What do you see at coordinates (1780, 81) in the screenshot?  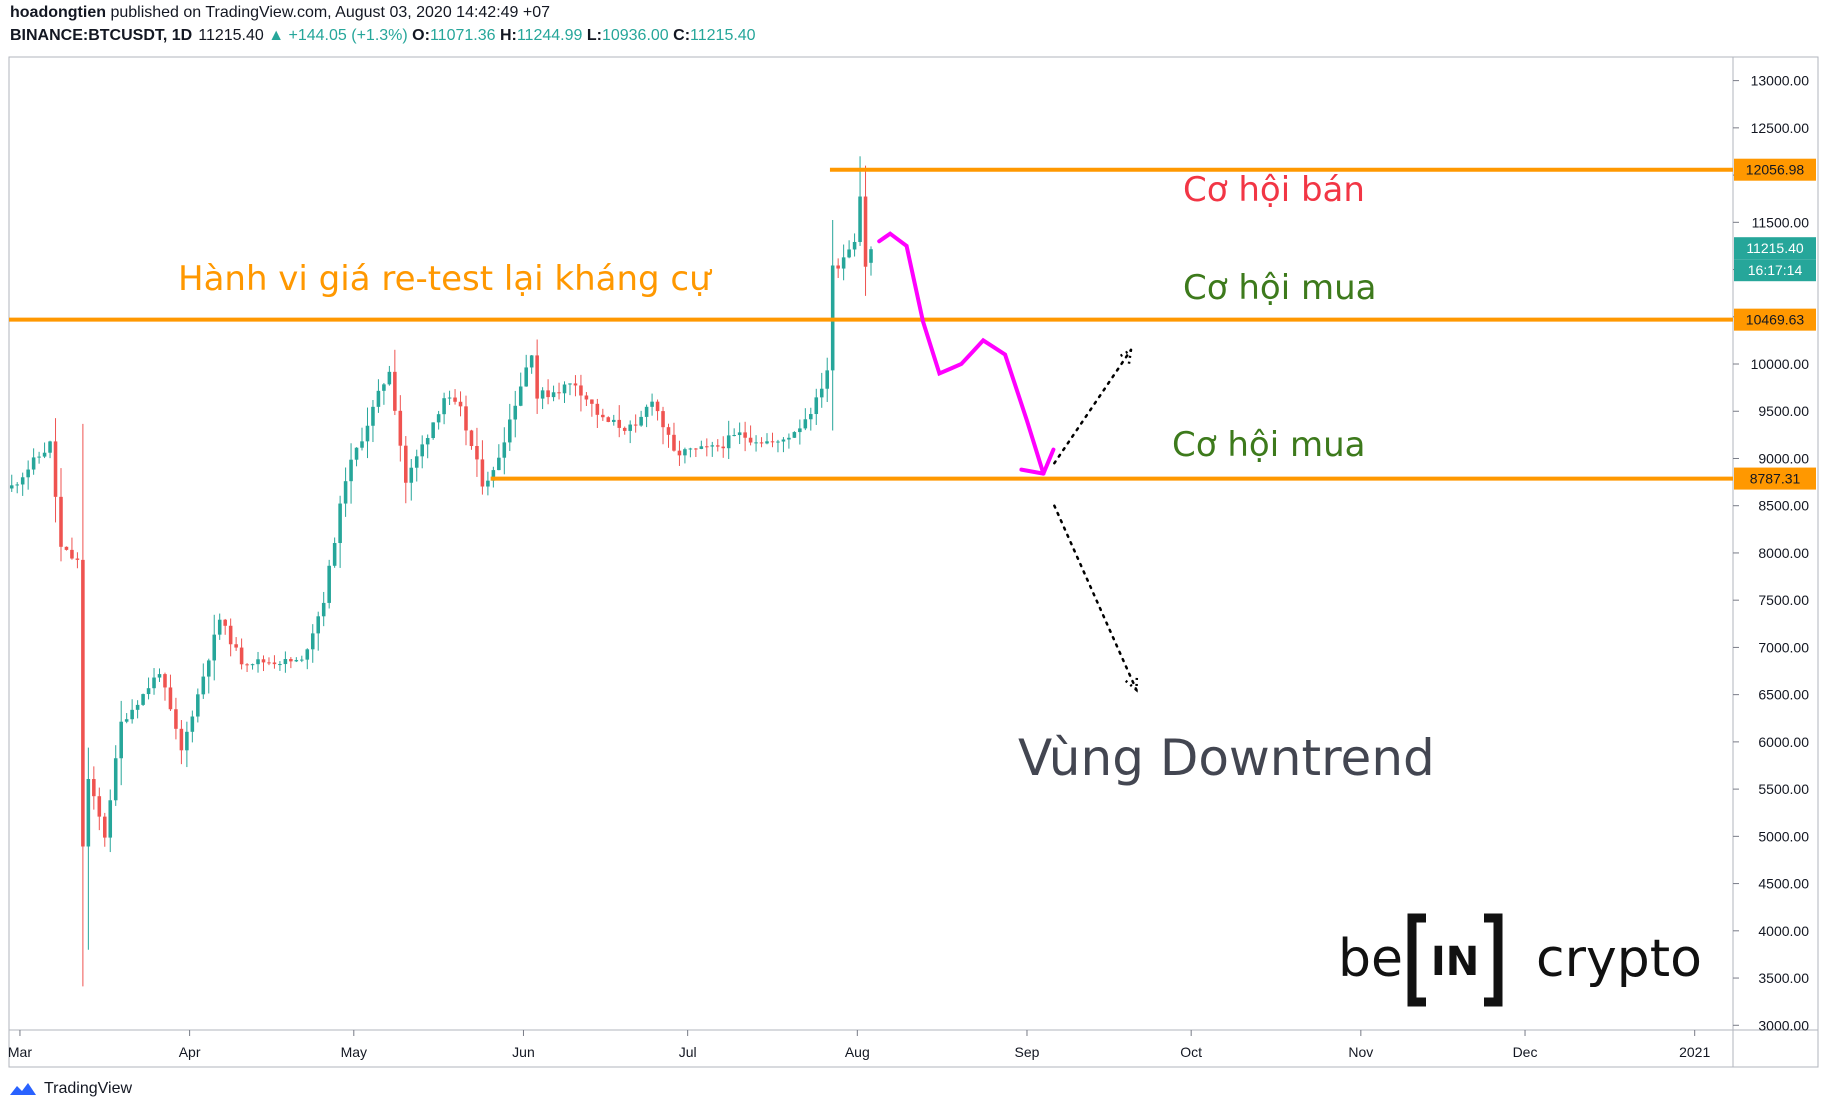 I see `price-tick-label: 13000.00` at bounding box center [1780, 81].